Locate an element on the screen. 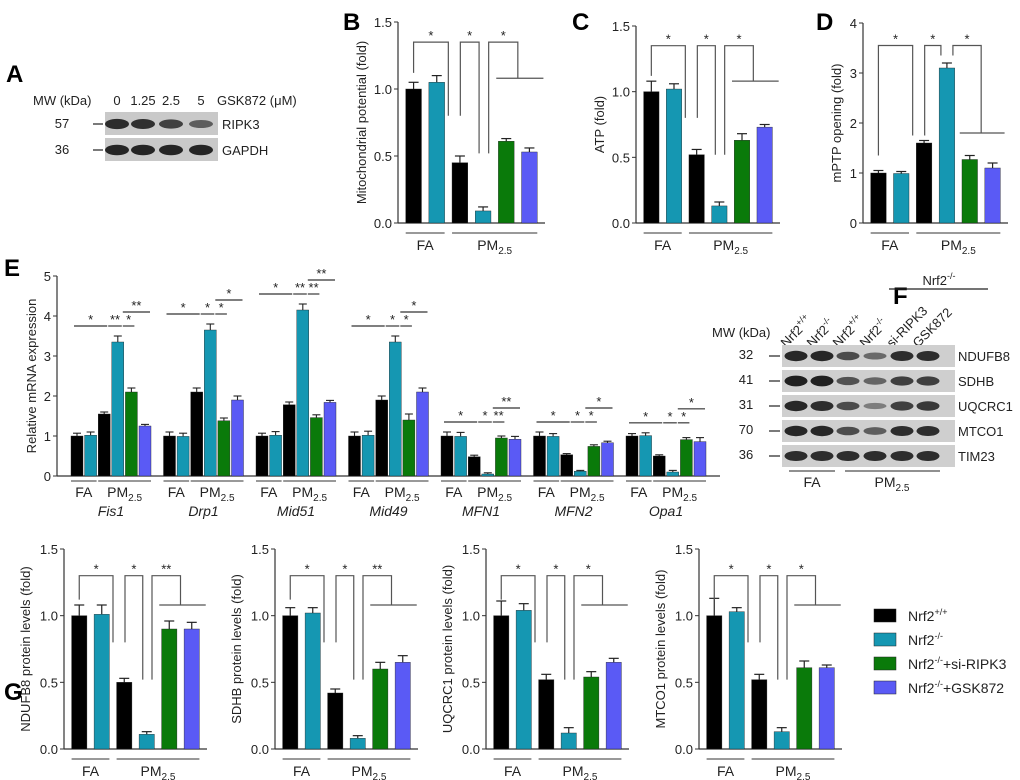 The height and width of the screenshot is (780, 1020). blot-strip is located at coordinates (868, 406).